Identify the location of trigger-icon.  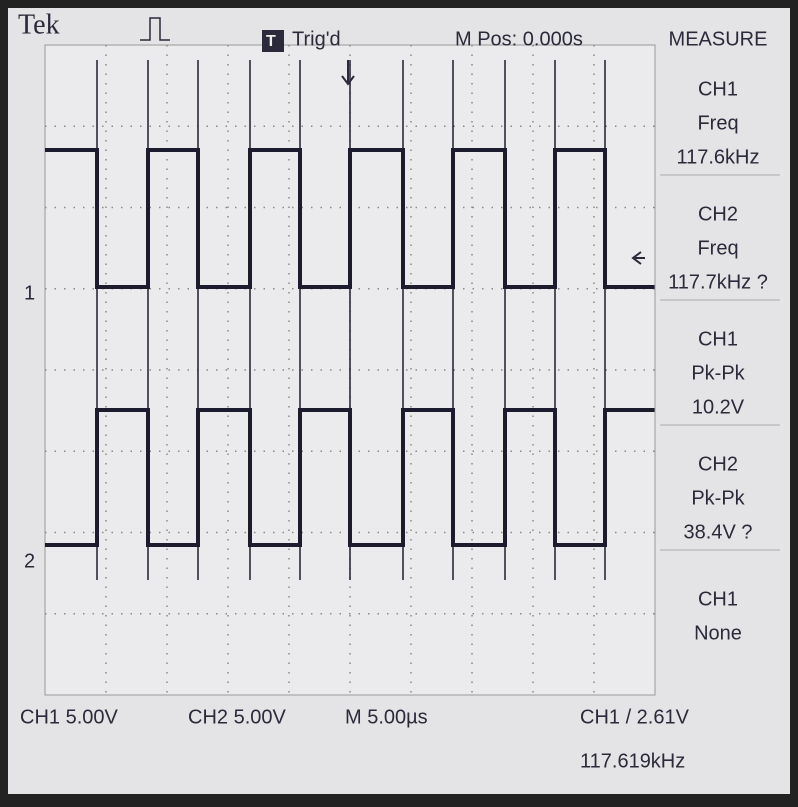
(155, 29).